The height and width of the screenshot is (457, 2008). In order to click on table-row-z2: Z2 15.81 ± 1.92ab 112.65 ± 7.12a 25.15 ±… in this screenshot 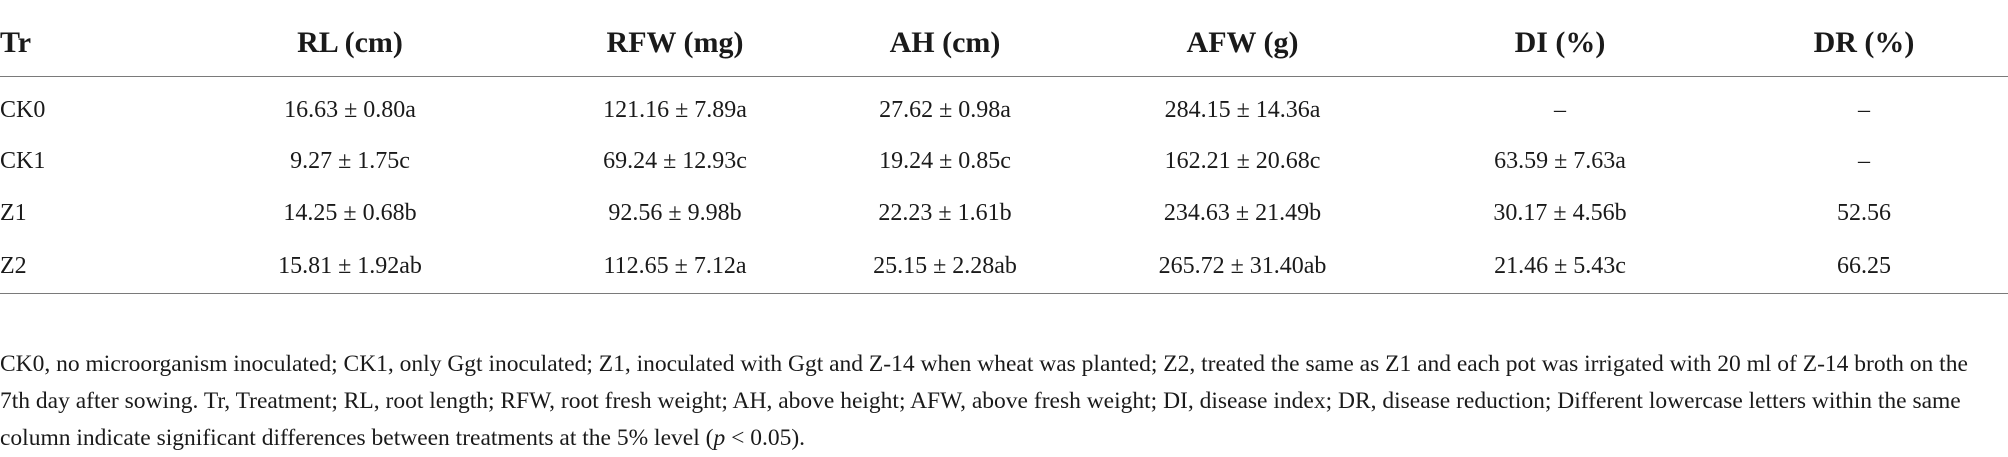, I will do `click(1004, 266)`.